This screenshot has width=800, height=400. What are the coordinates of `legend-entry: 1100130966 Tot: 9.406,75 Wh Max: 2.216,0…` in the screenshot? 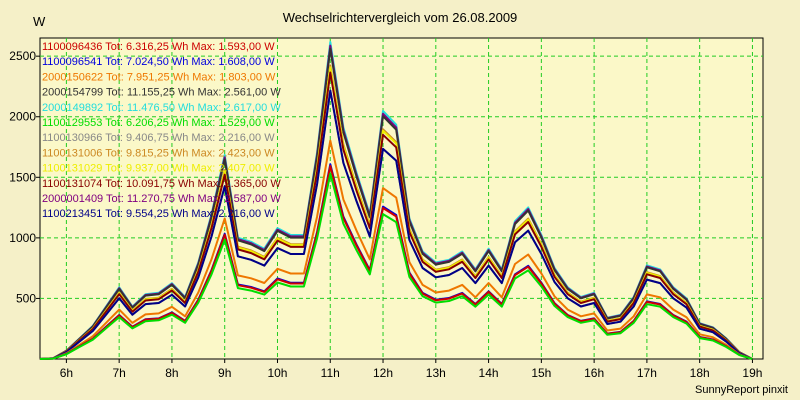 It's located at (158, 138).